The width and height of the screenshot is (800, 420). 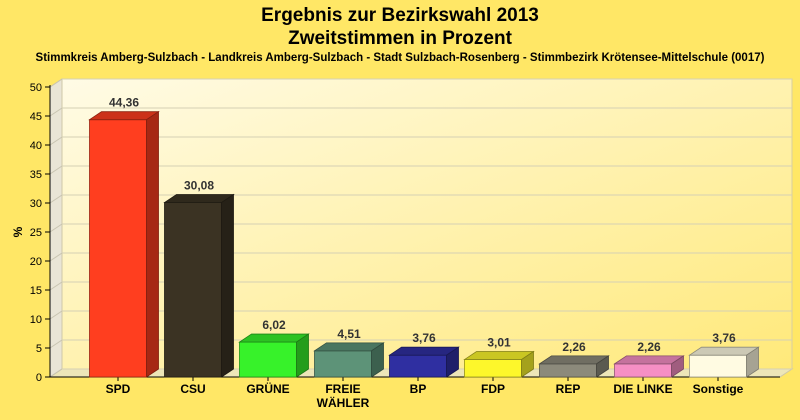 I want to click on y-tick-label: 20, so click(x=36, y=262).